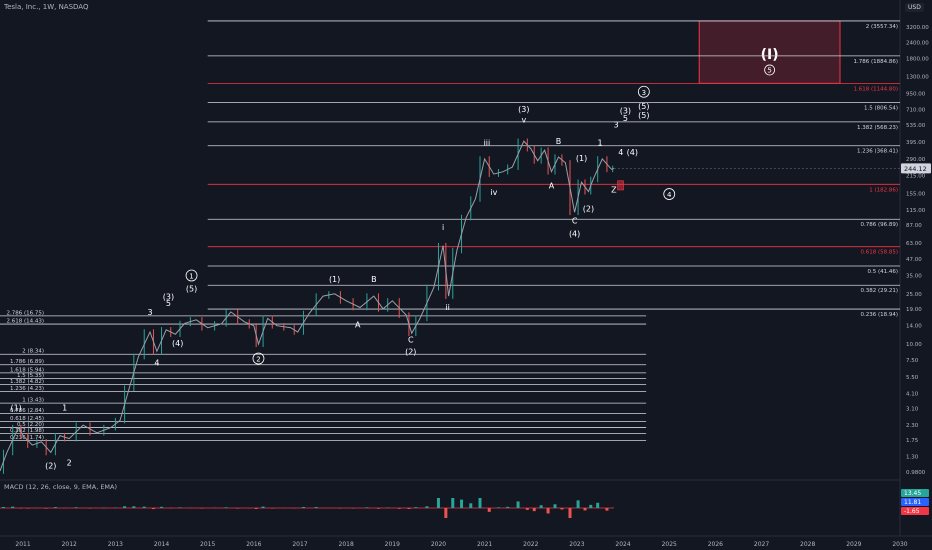 The width and height of the screenshot is (932, 550). I want to click on fib-level-label: 0.236 (18.94), so click(879, 315).